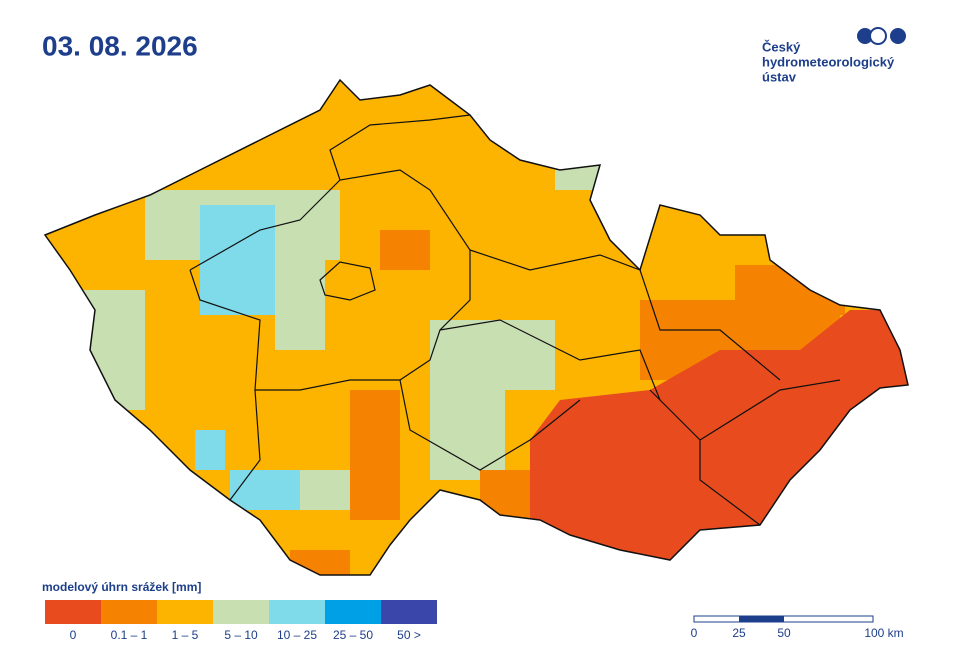  Describe the element at coordinates (409, 635) in the screenshot. I see `legend-label: 50 >` at that location.